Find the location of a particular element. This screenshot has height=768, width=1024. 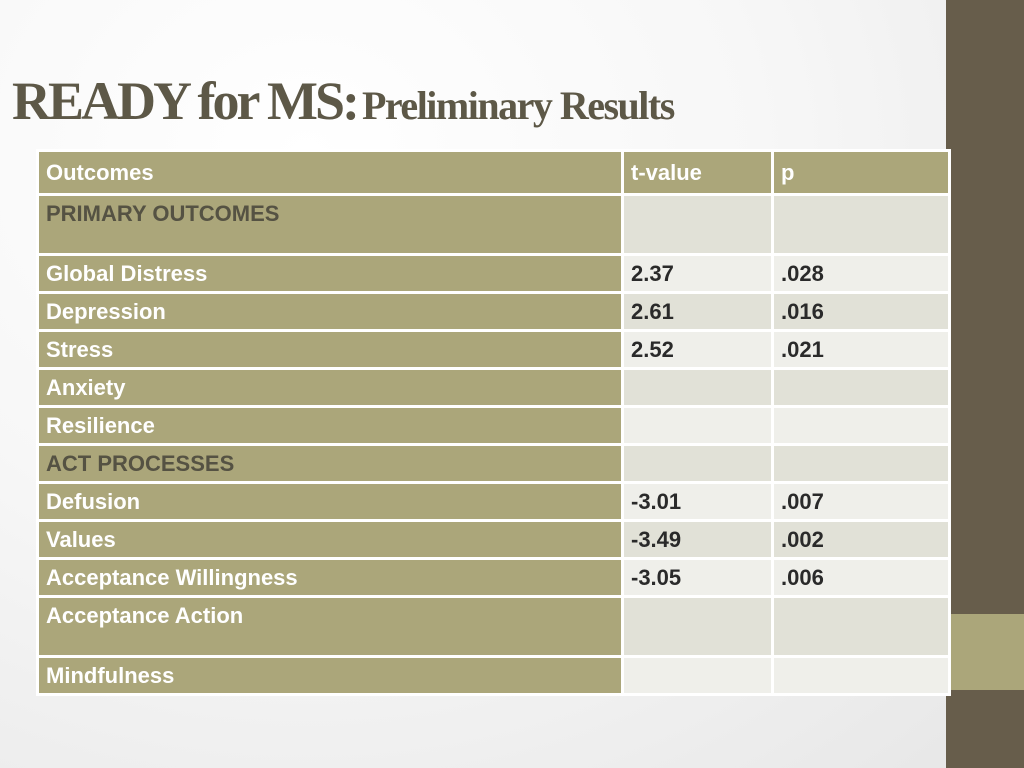

title-main: READY for MS: is located at coordinates (186, 101).